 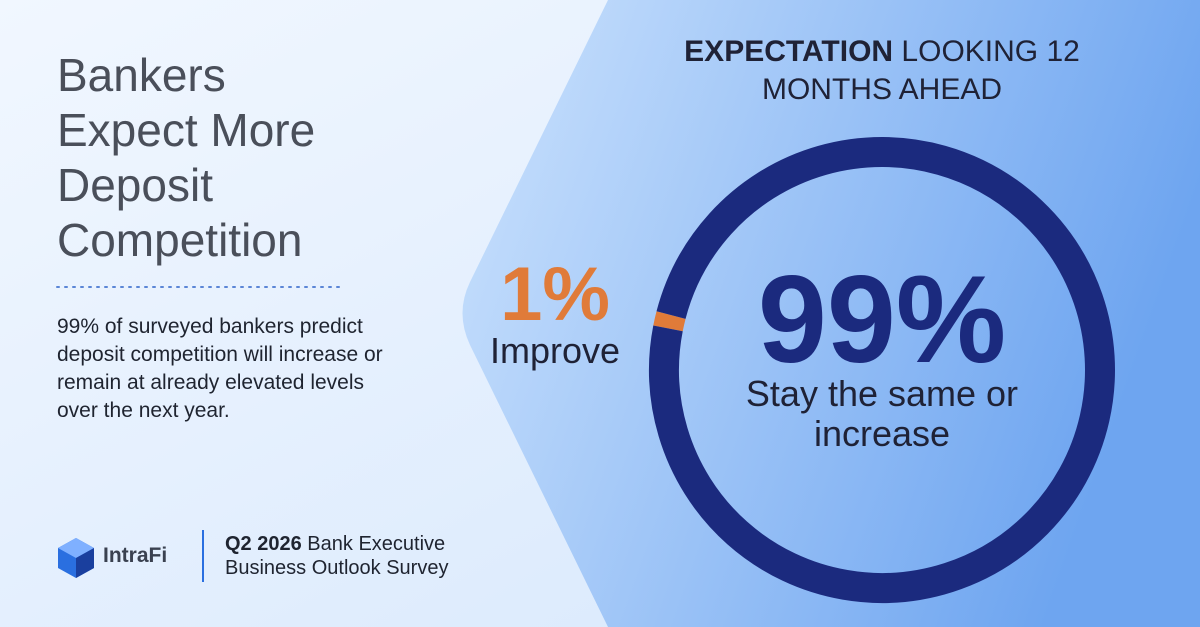 I want to click on donut-segment, so click(x=669, y=321).